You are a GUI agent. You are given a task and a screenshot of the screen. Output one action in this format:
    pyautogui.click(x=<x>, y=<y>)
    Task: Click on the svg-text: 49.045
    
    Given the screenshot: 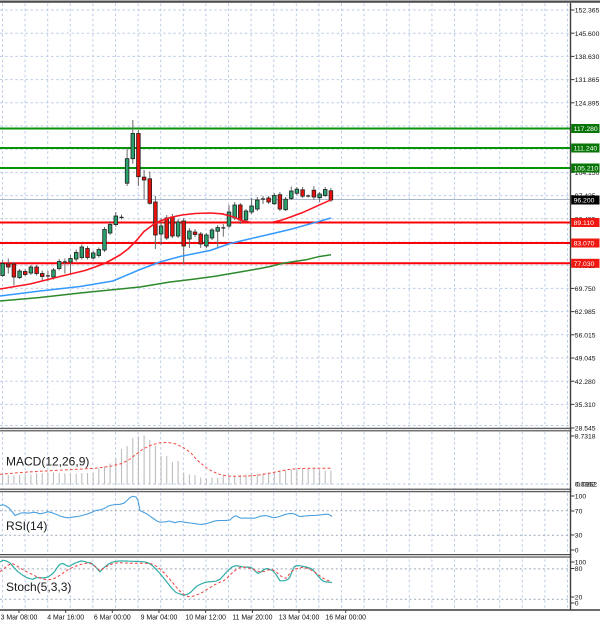 What is the action you would take?
    pyautogui.click(x=585, y=359)
    